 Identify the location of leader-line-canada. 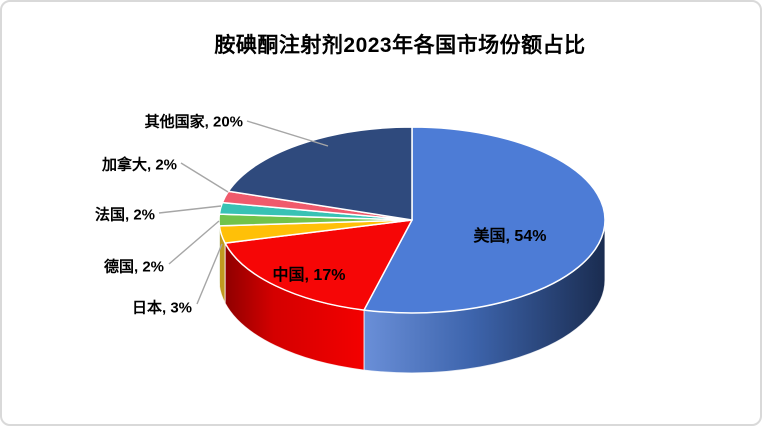
(204, 177).